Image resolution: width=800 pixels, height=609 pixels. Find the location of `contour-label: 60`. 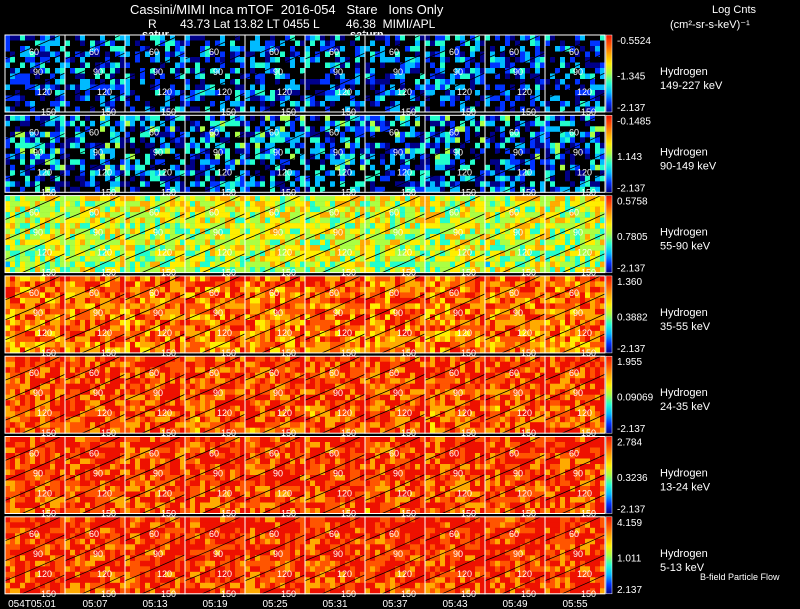

contour-label: 60 is located at coordinates (574, 52).